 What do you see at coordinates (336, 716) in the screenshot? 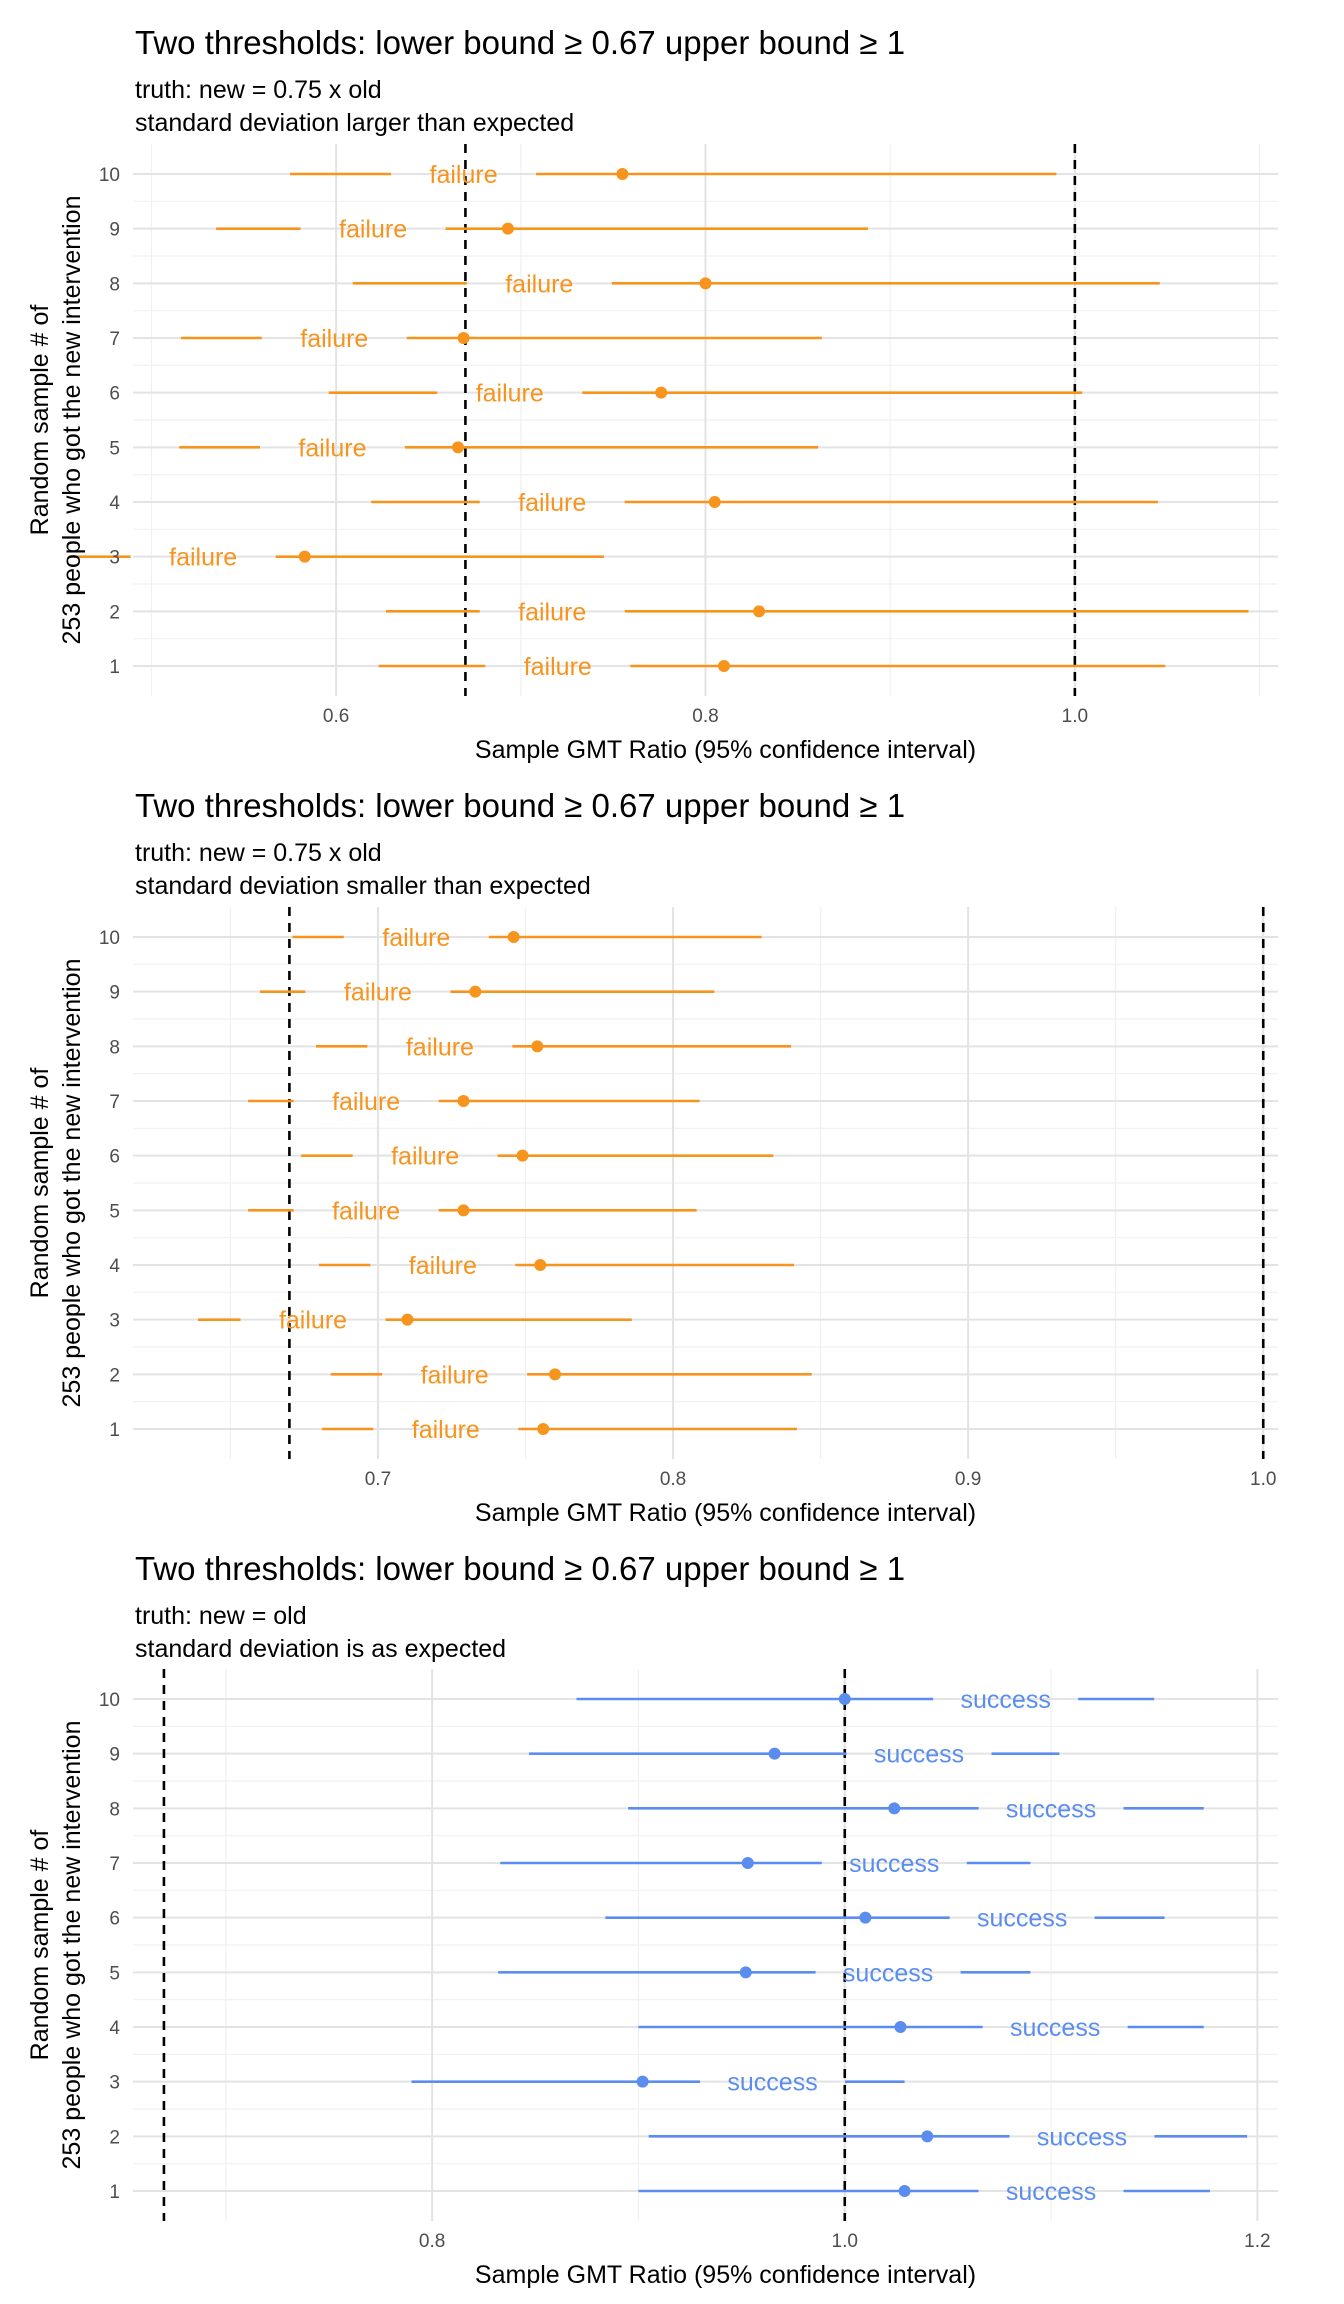
I see `x-tick-label: 0.6` at bounding box center [336, 716].